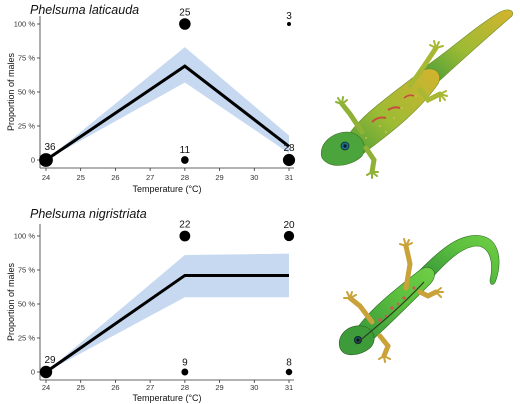 This screenshot has width=520, height=404. What do you see at coordinates (185, 225) in the screenshot?
I see `sample-size-label: 22` at bounding box center [185, 225].